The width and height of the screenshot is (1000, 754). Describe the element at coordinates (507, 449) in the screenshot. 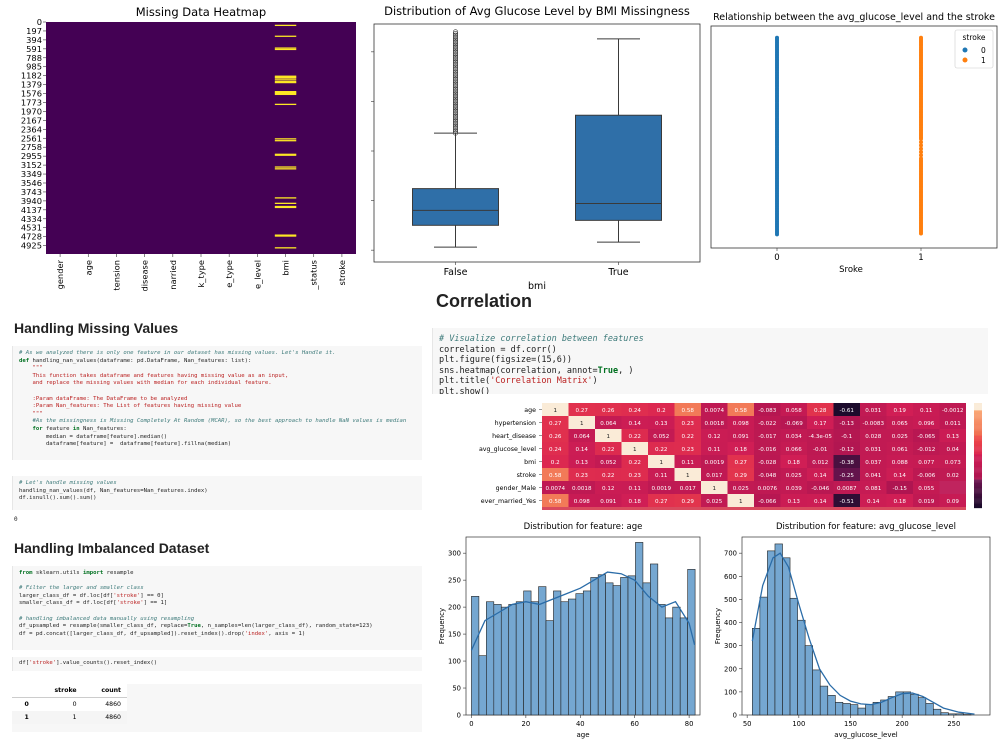

I see `row-label: avg_glucose_level` at that location.